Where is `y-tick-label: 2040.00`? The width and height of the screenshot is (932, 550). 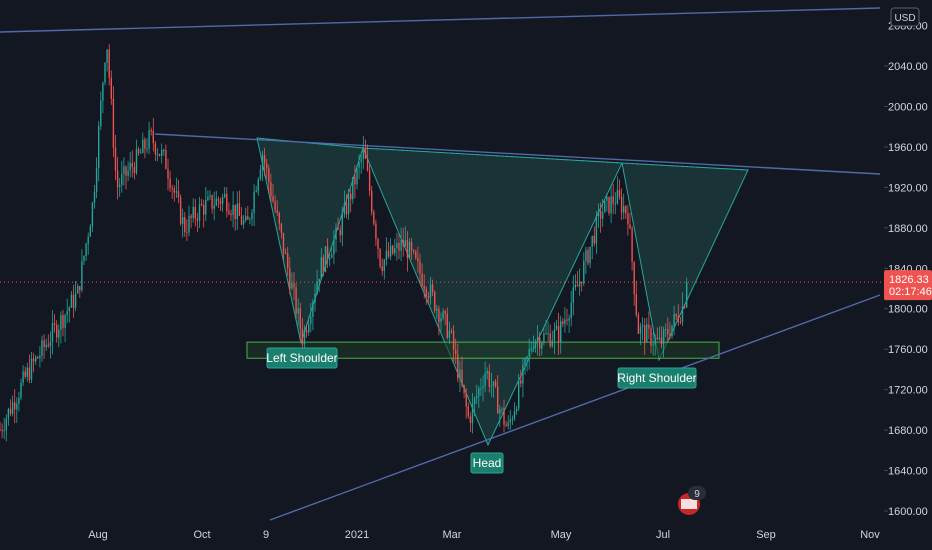
y-tick-label: 2040.00 is located at coordinates (908, 67).